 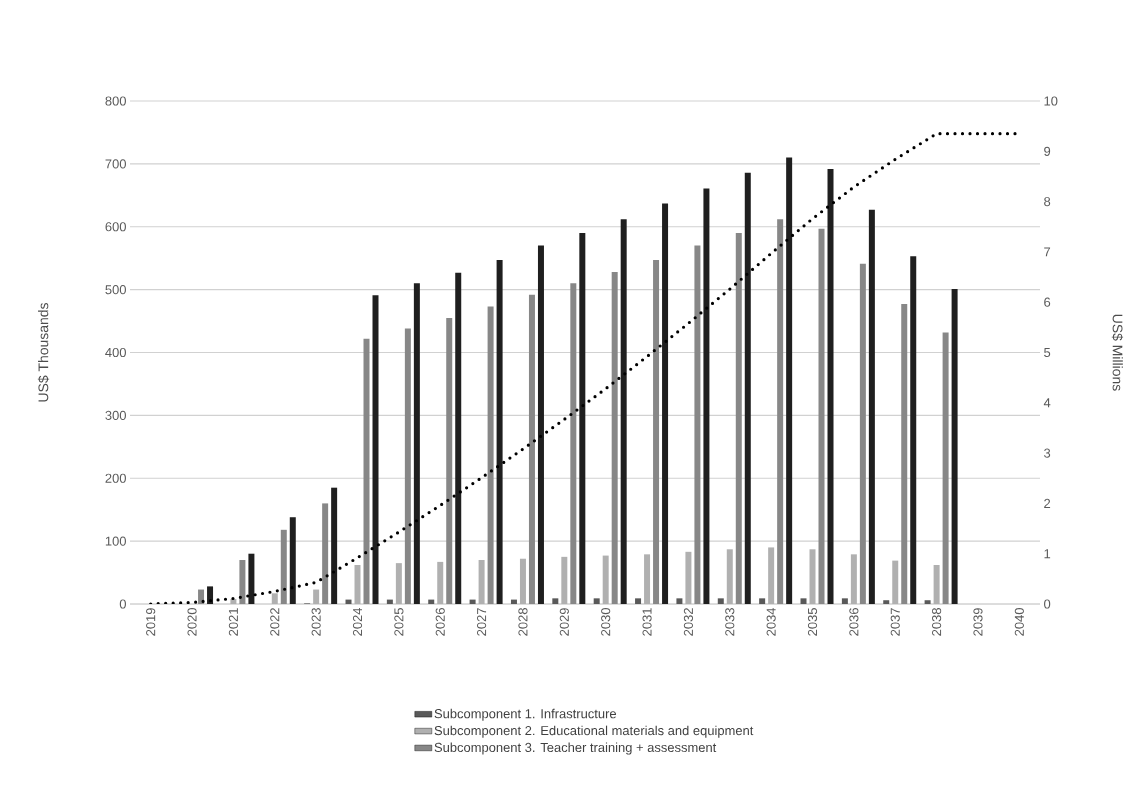 What do you see at coordinates (122, 604) in the screenshot?
I see `y-tick-label: 0` at bounding box center [122, 604].